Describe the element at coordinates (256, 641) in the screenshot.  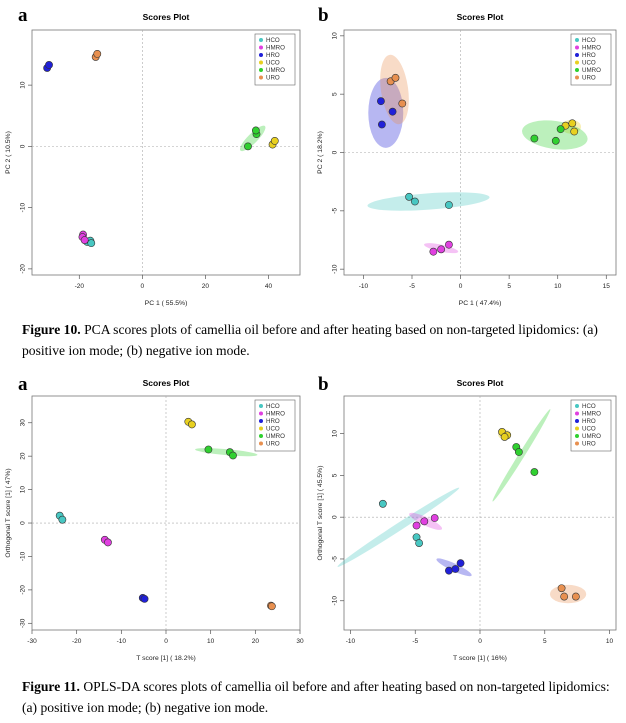
I see `x-tick-label: 20` at that location.